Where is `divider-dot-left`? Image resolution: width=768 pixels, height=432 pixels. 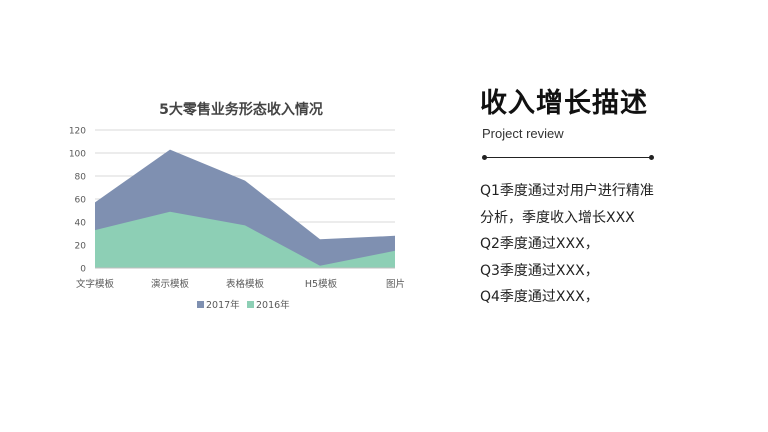
divider-dot-left is located at coordinates (484, 157).